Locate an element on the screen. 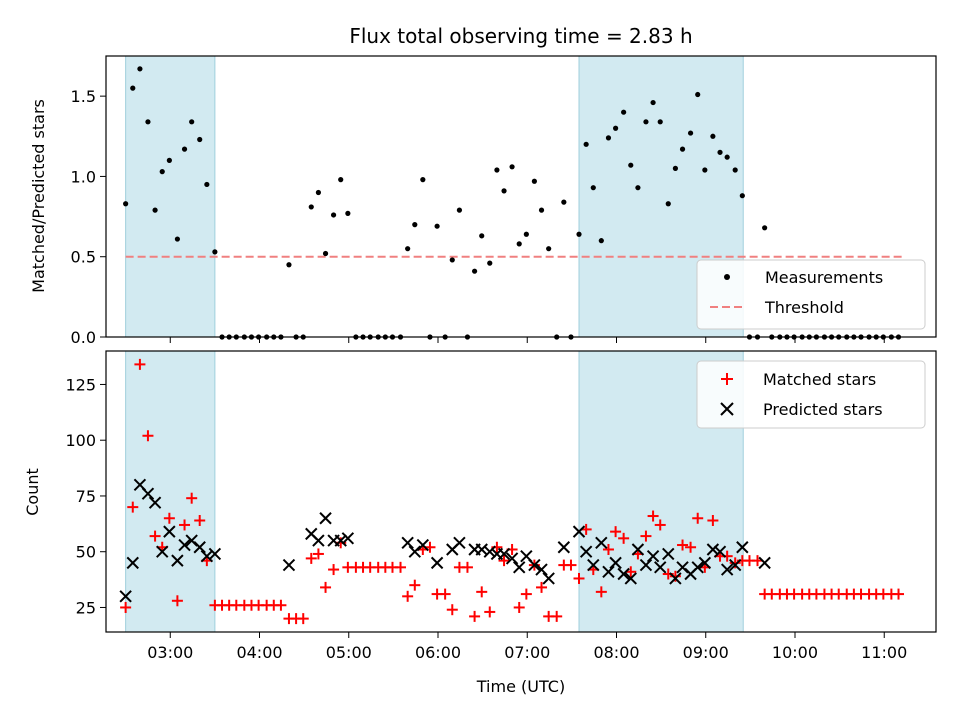 The image size is (960, 724). legend-predicted-label: Predicted stars is located at coordinates (823, 409).